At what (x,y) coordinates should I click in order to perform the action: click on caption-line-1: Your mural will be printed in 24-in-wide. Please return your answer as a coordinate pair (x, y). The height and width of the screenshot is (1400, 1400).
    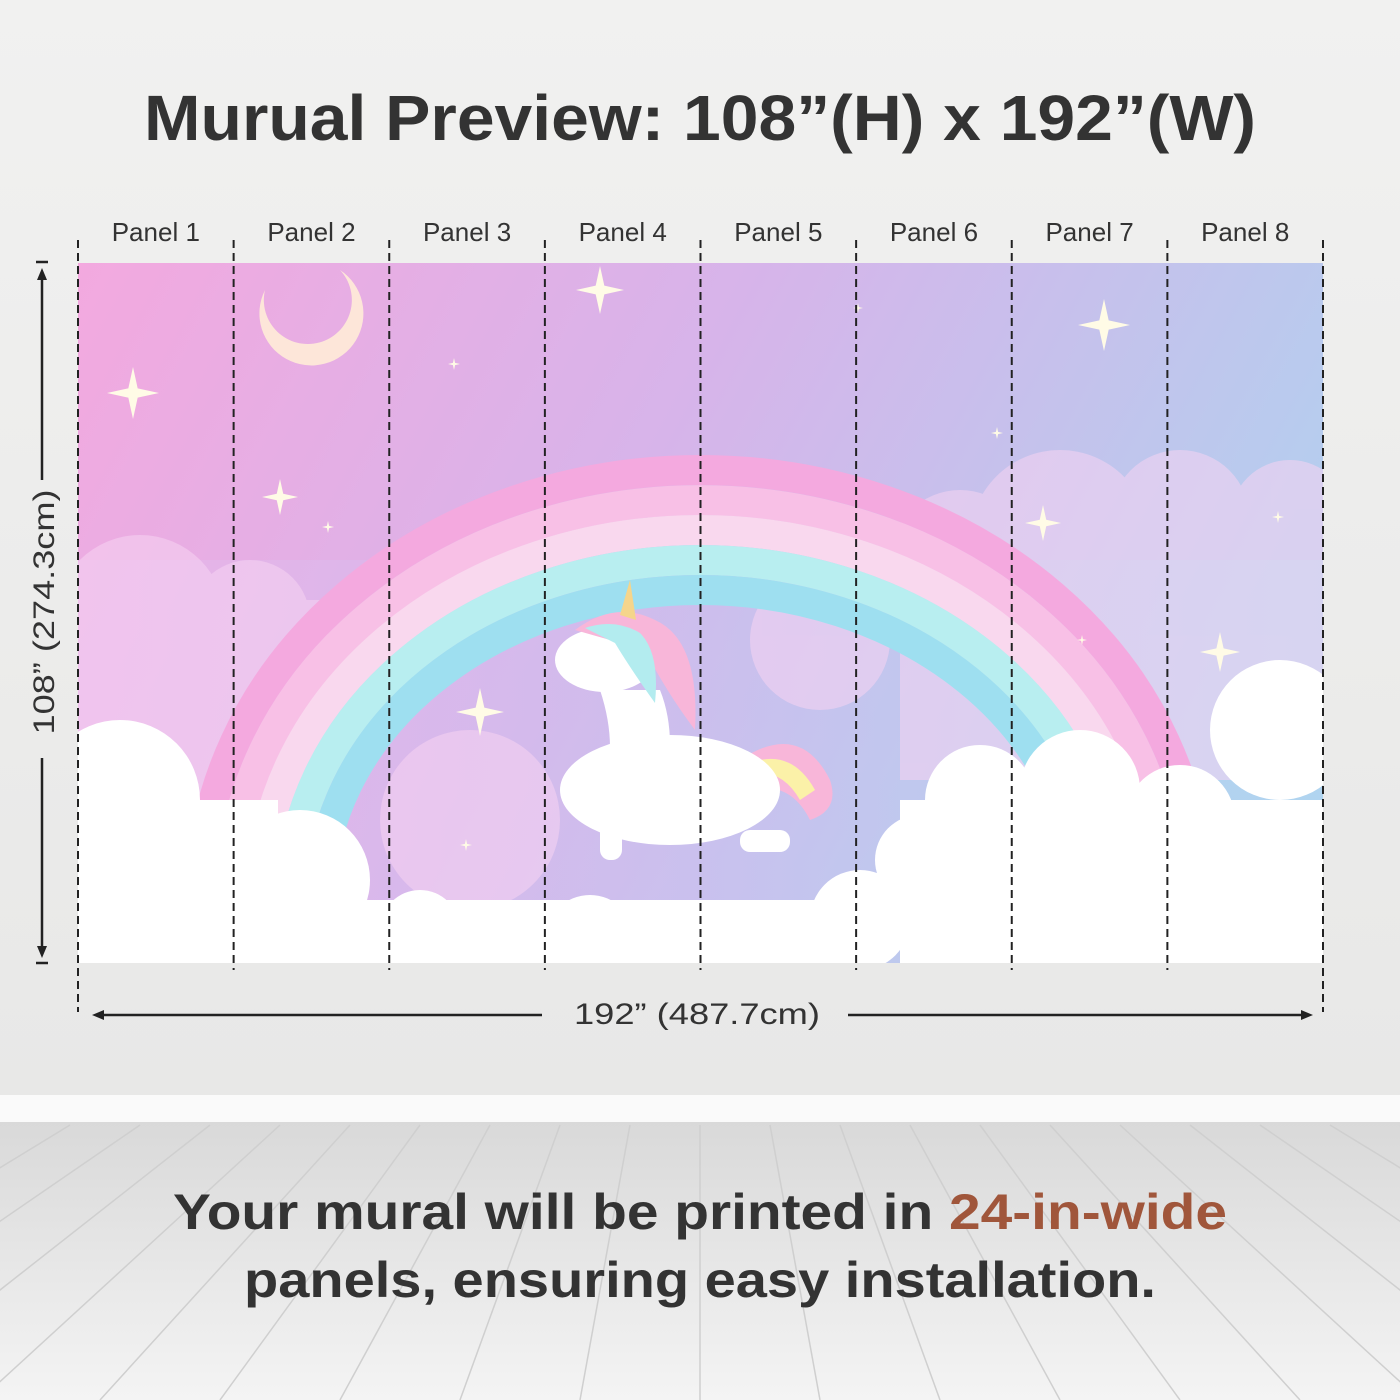
    Looking at the image, I should click on (700, 1212).